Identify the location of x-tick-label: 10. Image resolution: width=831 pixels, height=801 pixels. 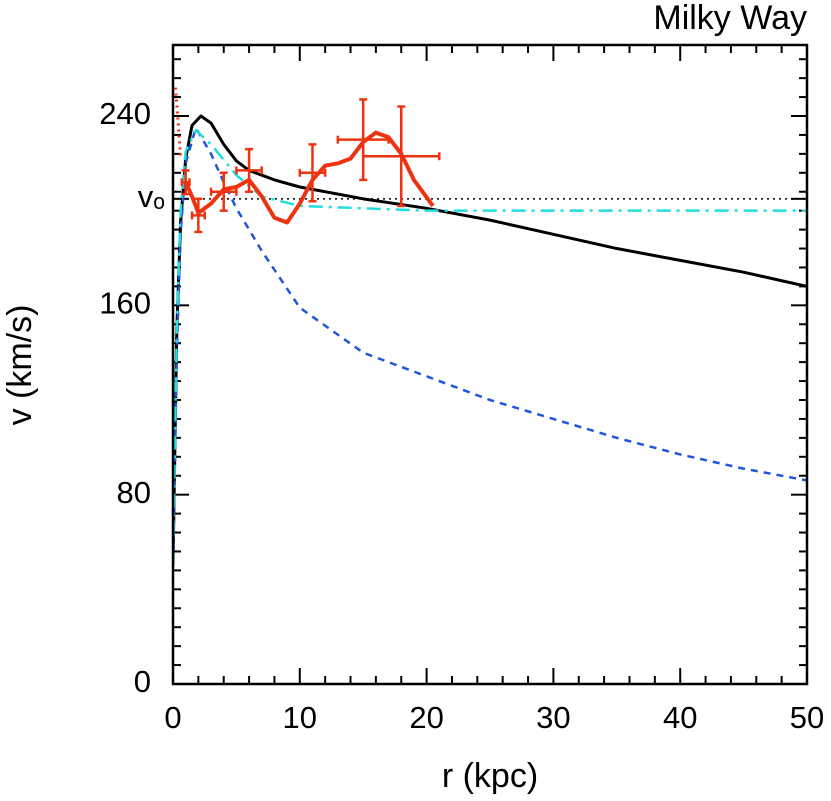
(300, 717).